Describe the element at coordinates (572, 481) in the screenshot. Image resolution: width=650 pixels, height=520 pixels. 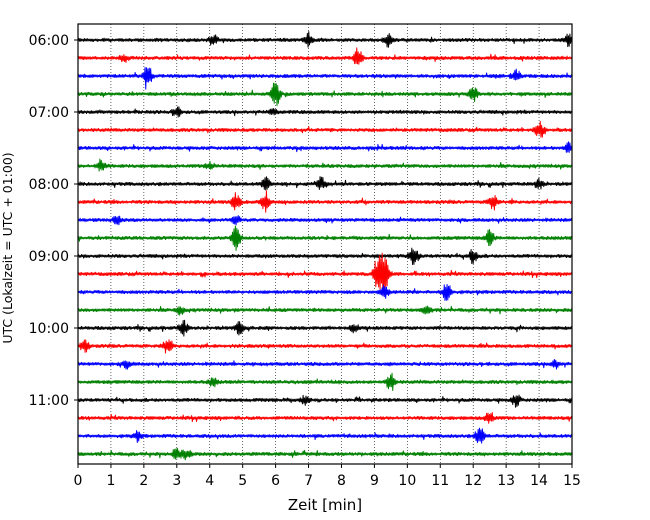
I see `x-tick-label: 15` at that location.